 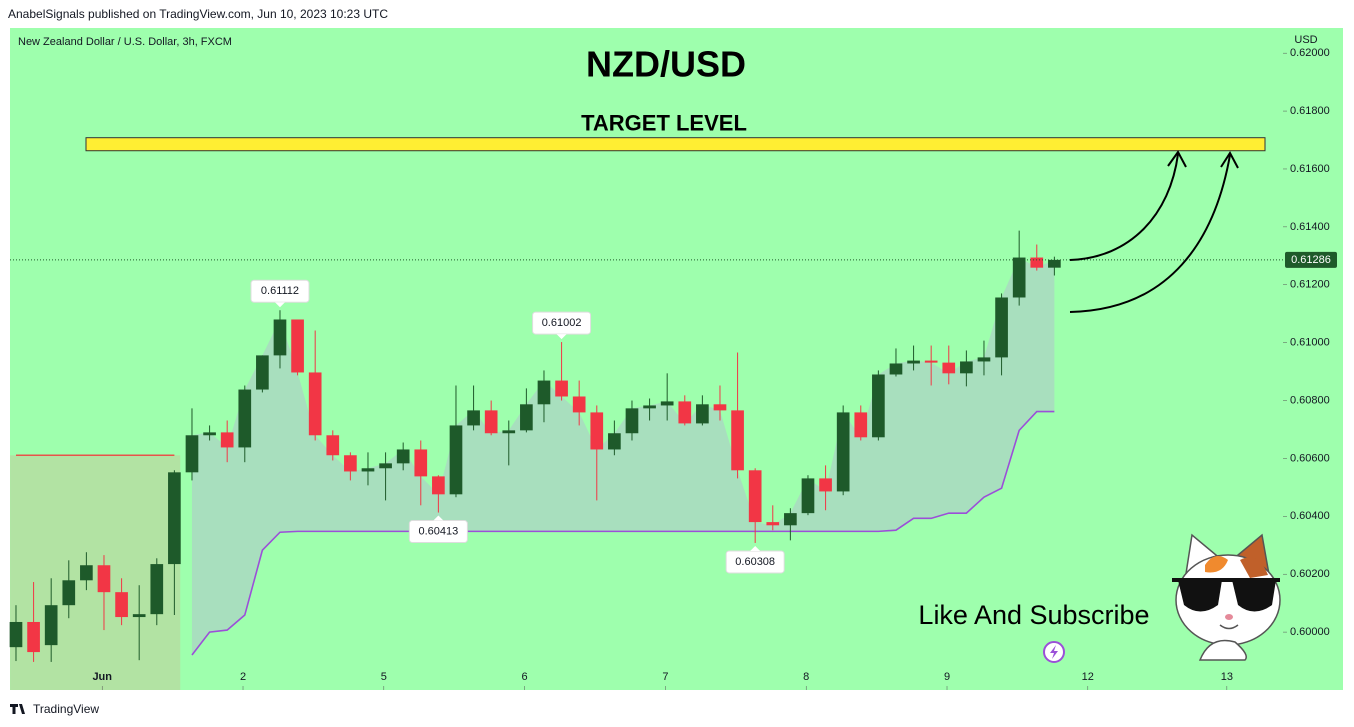 What do you see at coordinates (17, 709) in the screenshot?
I see `footer-logo` at bounding box center [17, 709].